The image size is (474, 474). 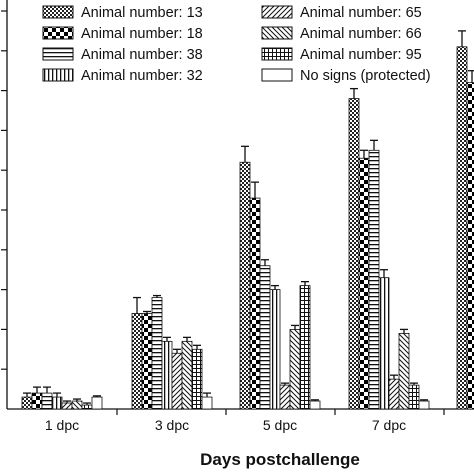 I want to click on x-tick-label-3-dpc: 3 dpc, so click(x=172, y=425).